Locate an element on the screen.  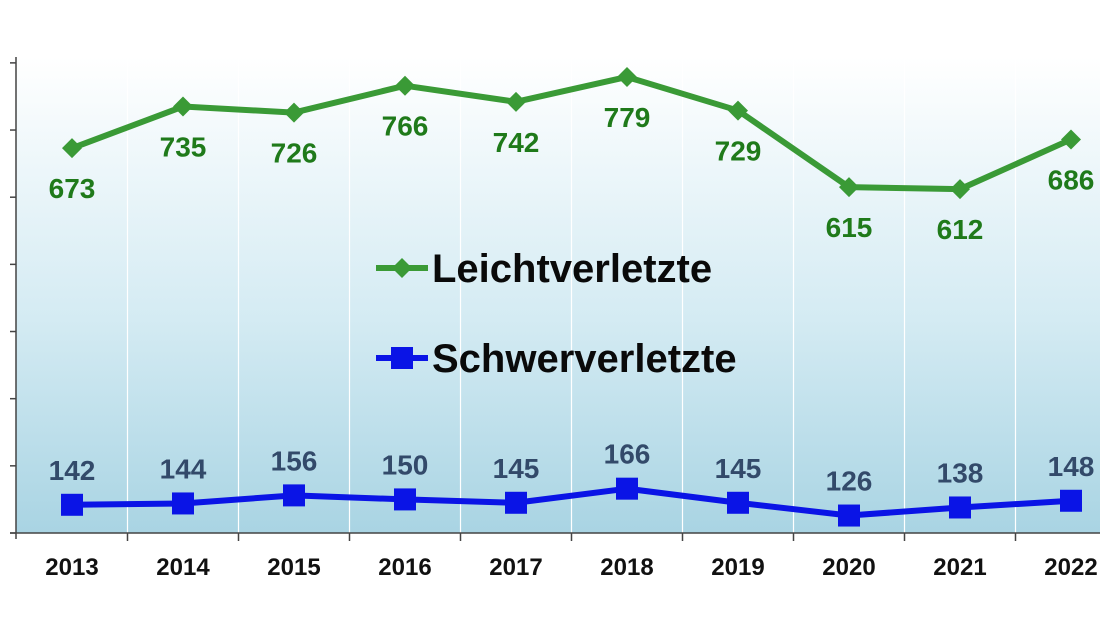
x-tick-label: 2018 is located at coordinates (626, 567).